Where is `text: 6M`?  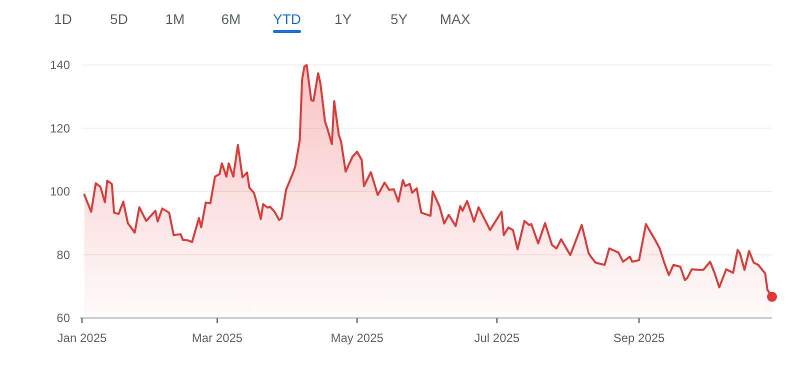
text: 6M is located at coordinates (231, 19).